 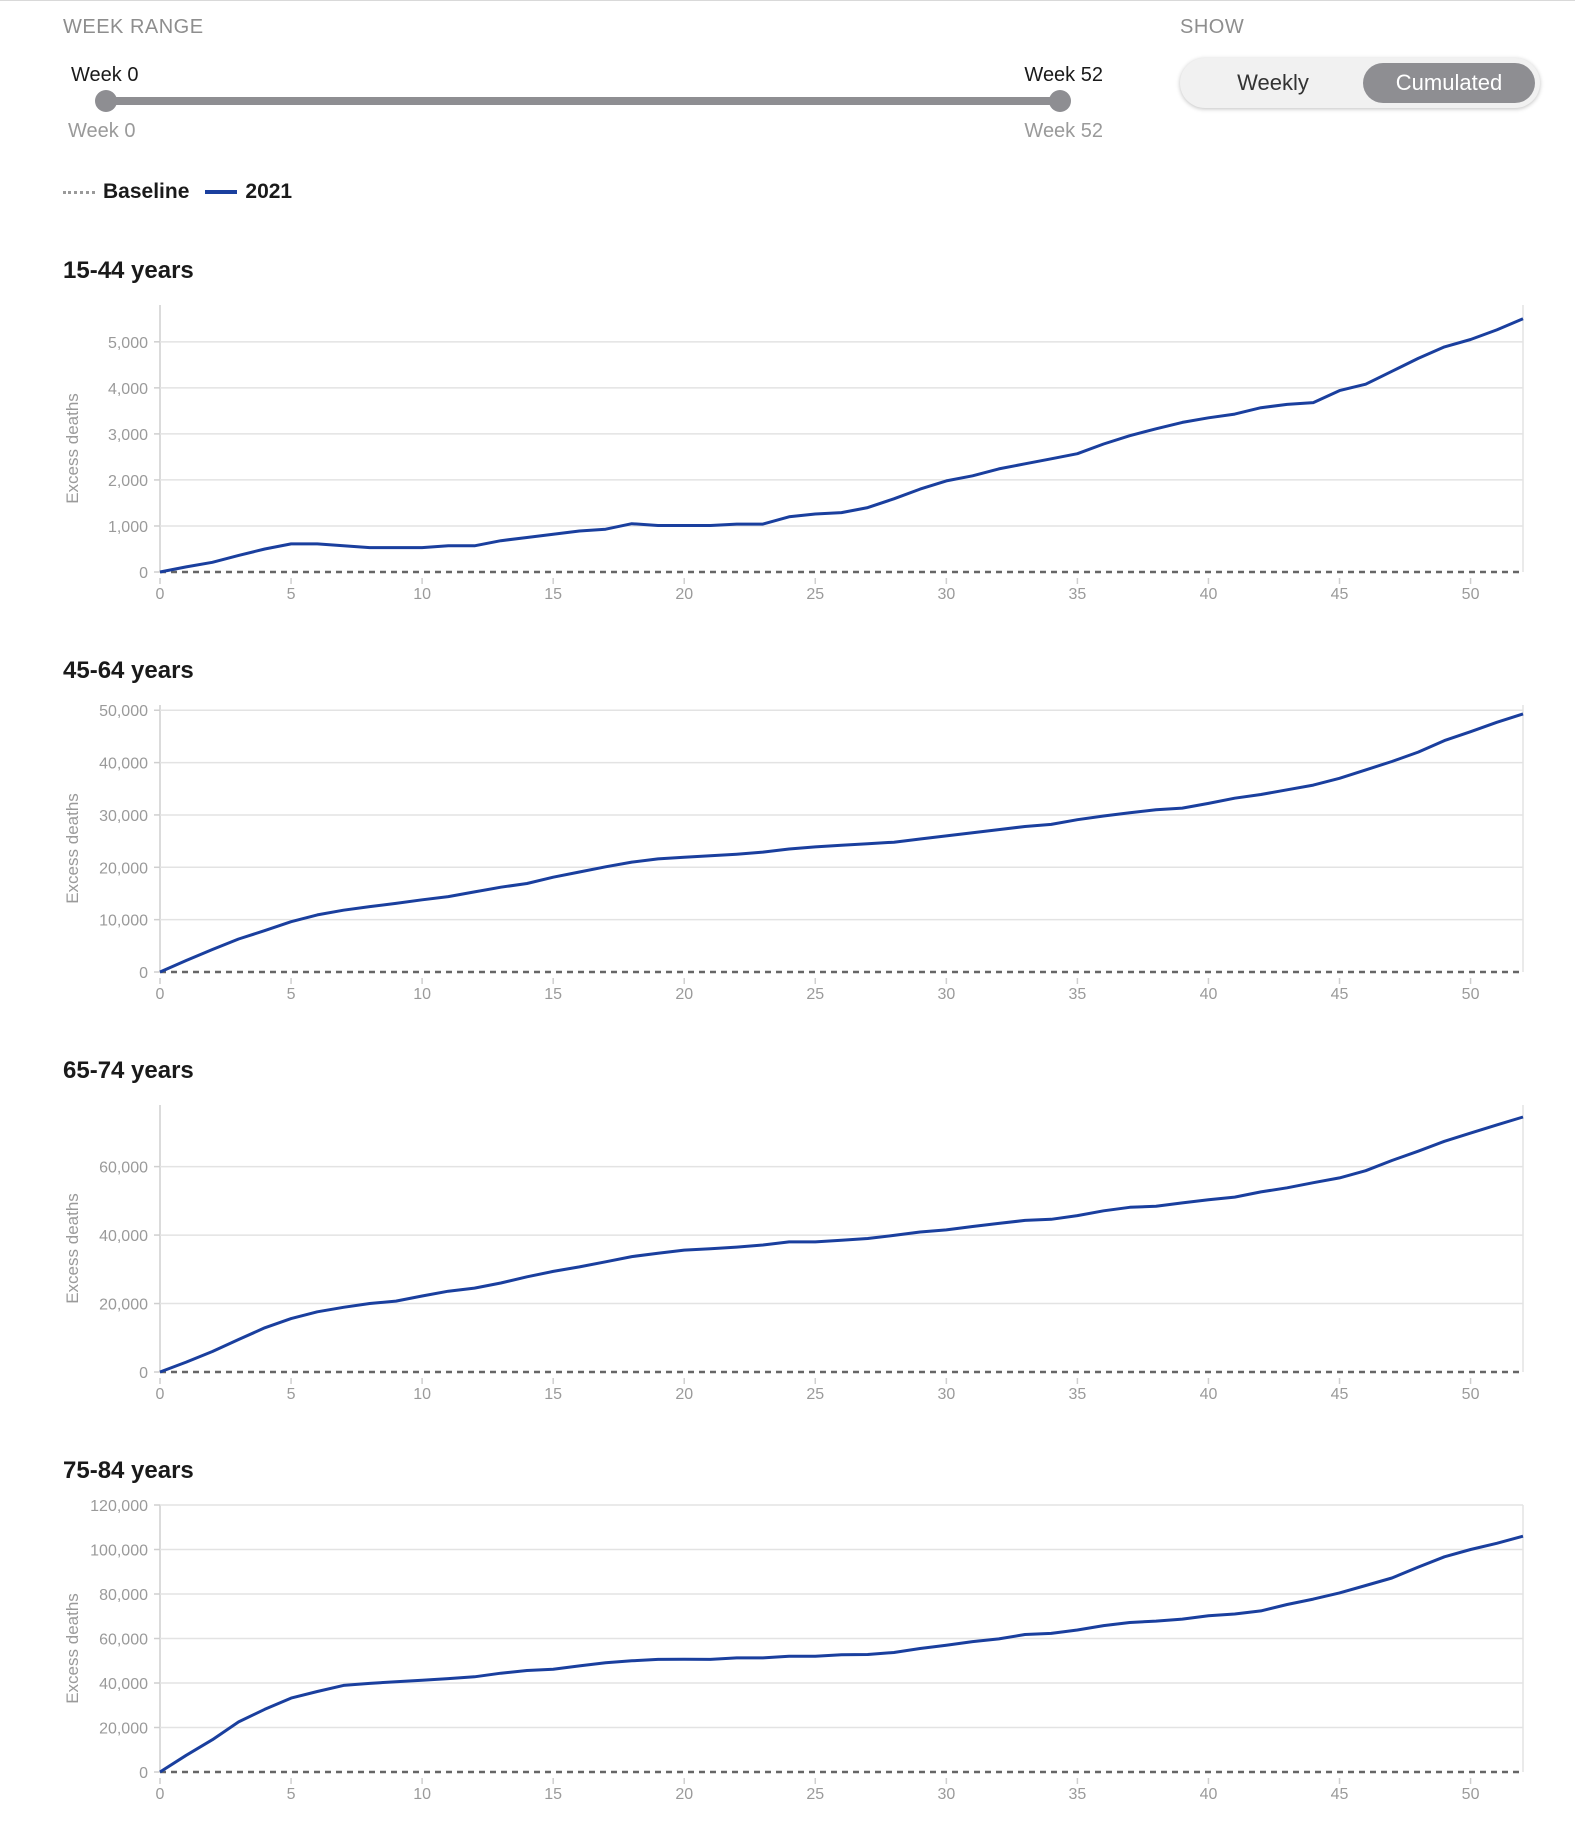 What do you see at coordinates (146, 191) in the screenshot?
I see `baseline-legend-label: Baseline` at bounding box center [146, 191].